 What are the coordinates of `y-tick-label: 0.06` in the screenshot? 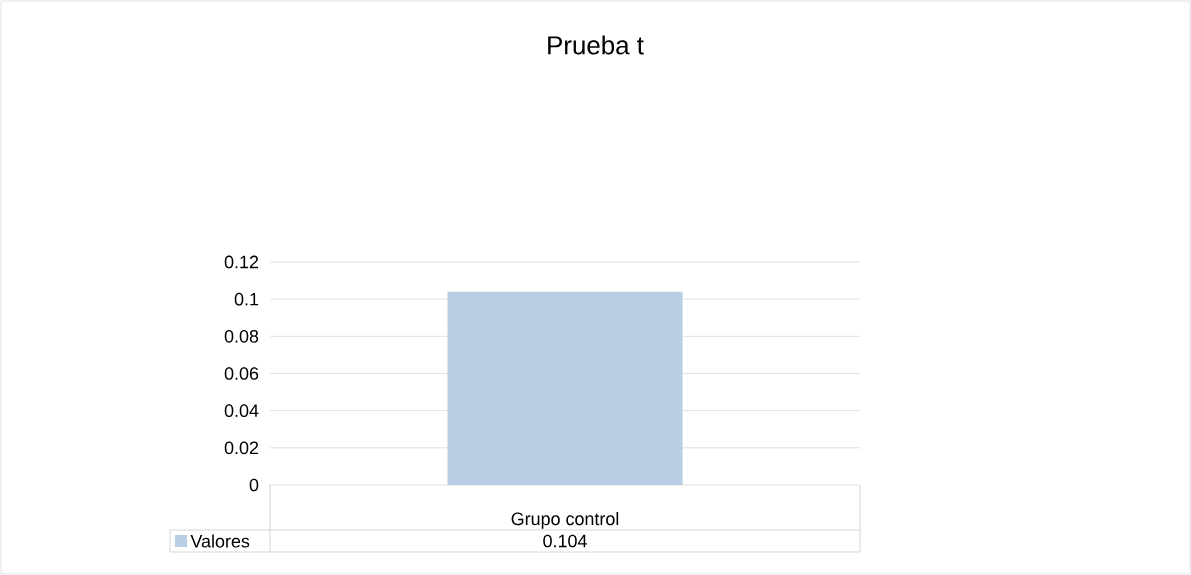 It's located at (241, 373).